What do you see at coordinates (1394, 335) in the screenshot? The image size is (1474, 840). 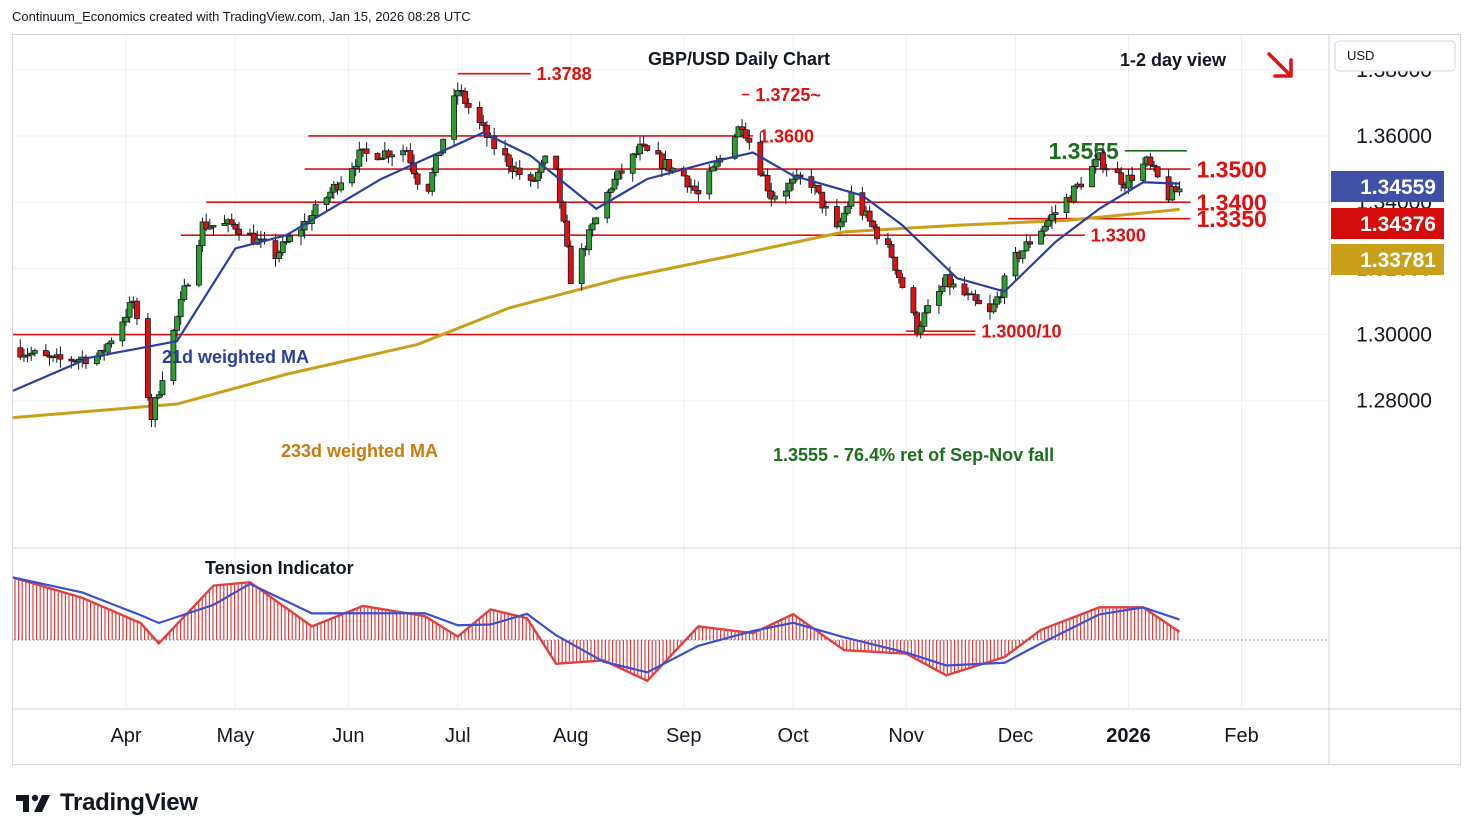 I see `y-tick-label: 1.30000` at bounding box center [1394, 335].